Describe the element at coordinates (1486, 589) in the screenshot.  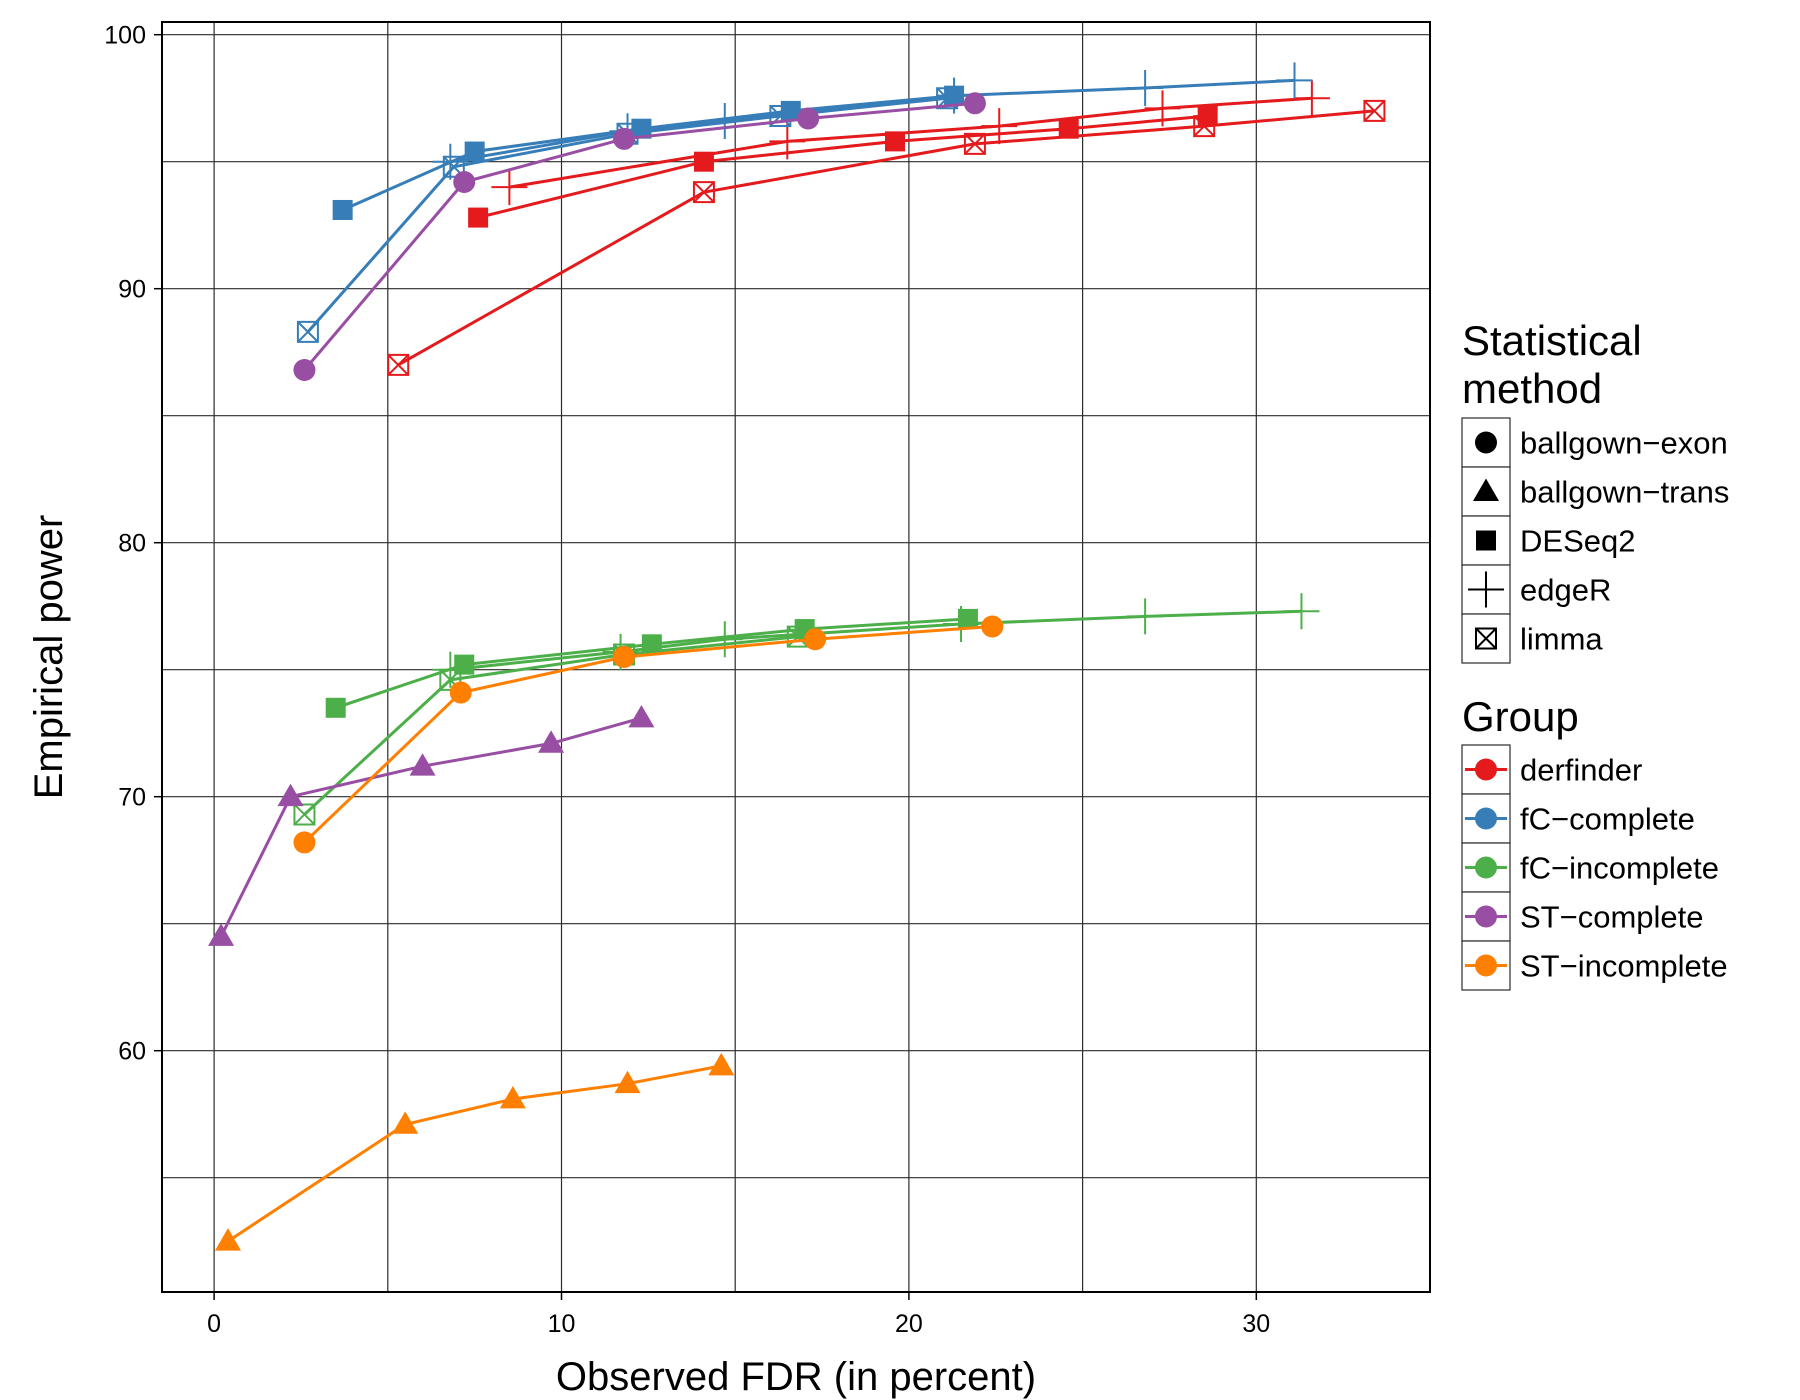
I see `legend-key-plus` at that location.